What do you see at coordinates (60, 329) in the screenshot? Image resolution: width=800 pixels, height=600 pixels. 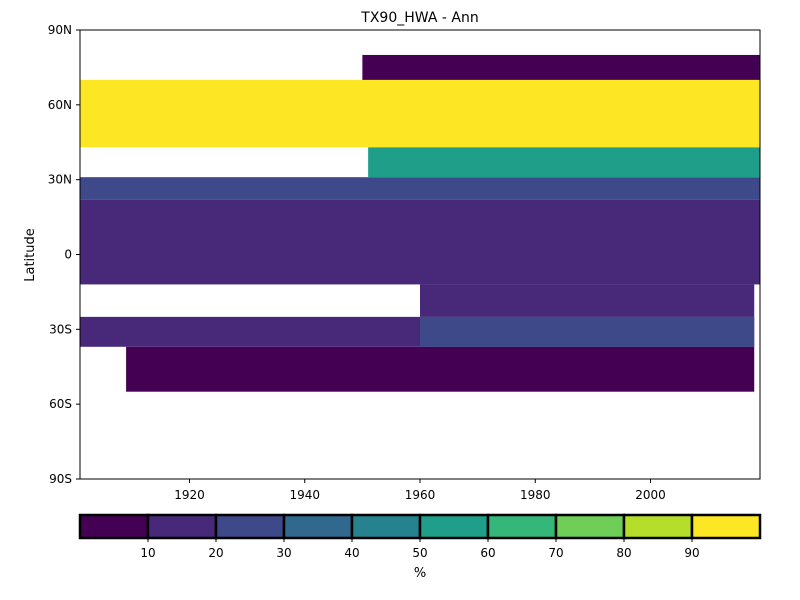 I see `y-tick-label: 30S` at bounding box center [60, 329].